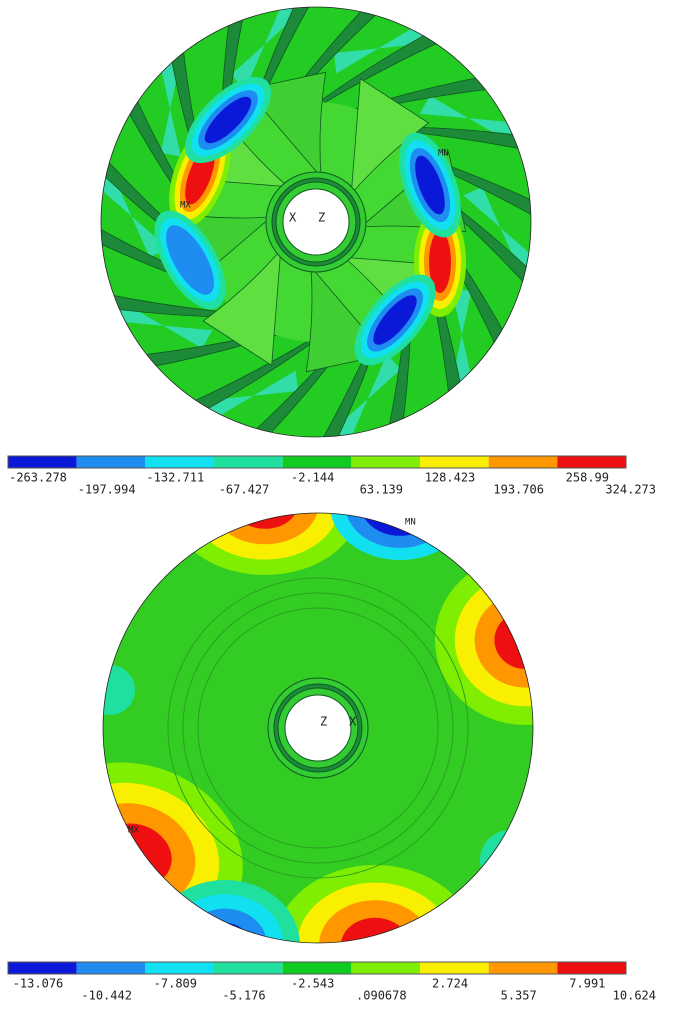 This screenshot has height=1011, width=686. What do you see at coordinates (312, 478) in the screenshot?
I see `legend-label: -2.144` at bounding box center [312, 478].